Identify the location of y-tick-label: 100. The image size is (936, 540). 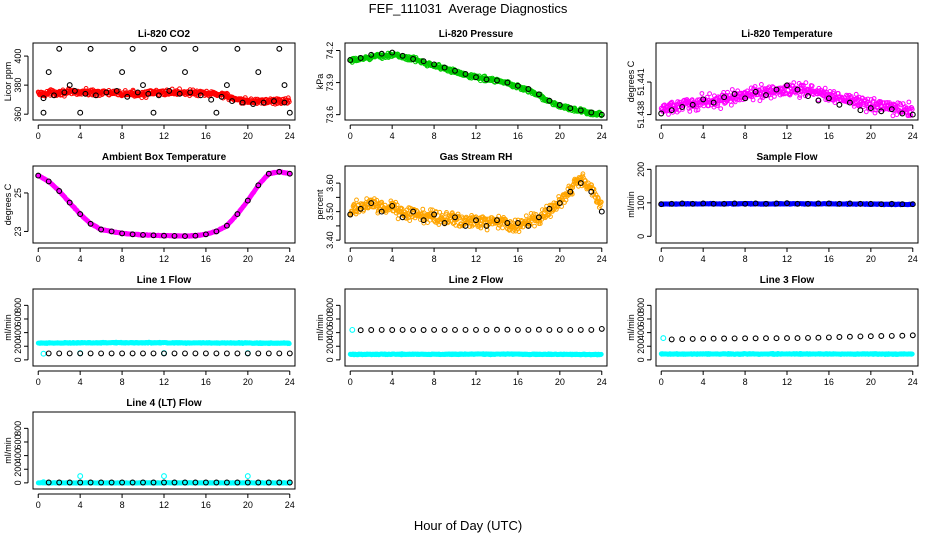
(641, 202).